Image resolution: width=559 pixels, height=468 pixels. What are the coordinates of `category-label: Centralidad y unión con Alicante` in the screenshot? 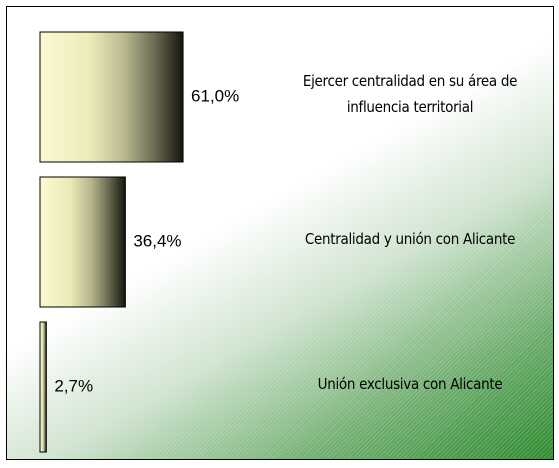 It's located at (410, 239).